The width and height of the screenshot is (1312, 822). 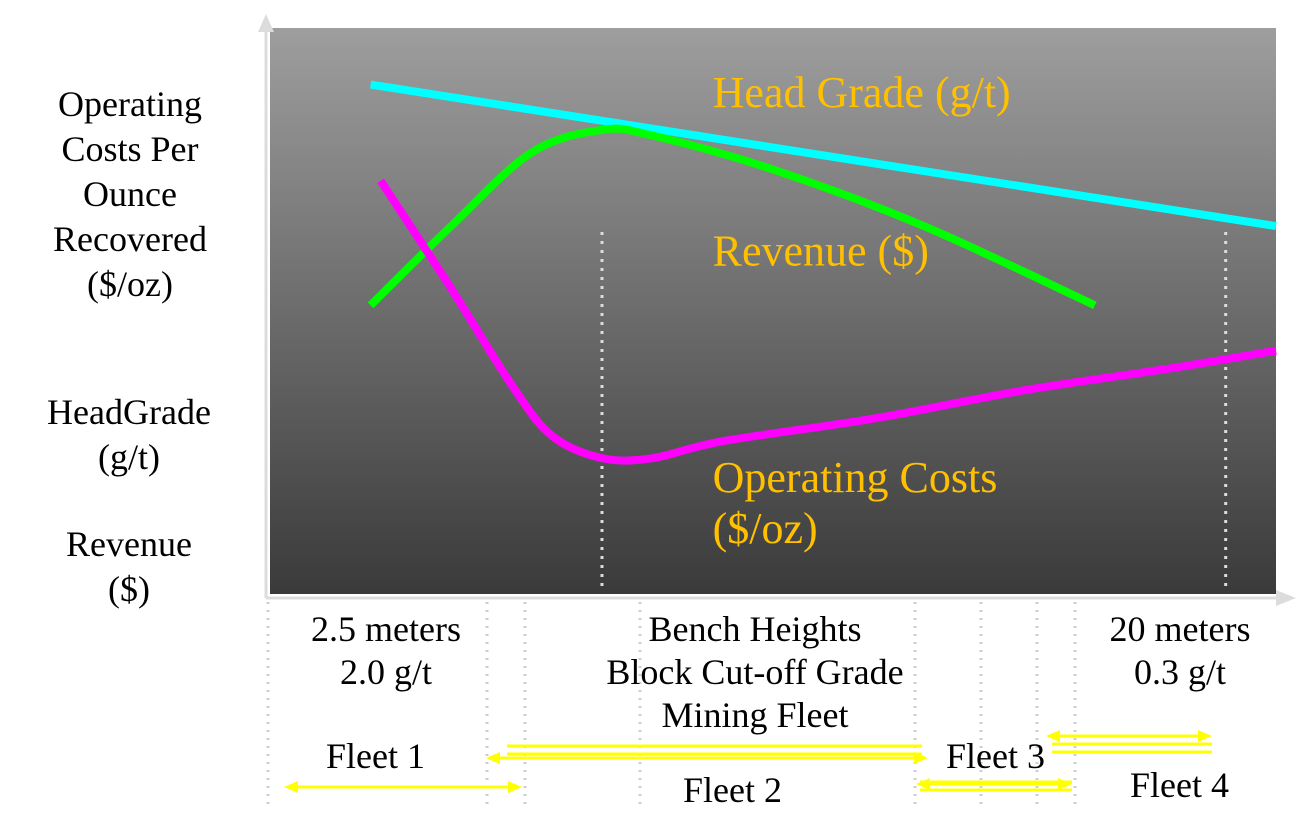 I want to click on fleet-3-arrow, so click(x=994, y=784).